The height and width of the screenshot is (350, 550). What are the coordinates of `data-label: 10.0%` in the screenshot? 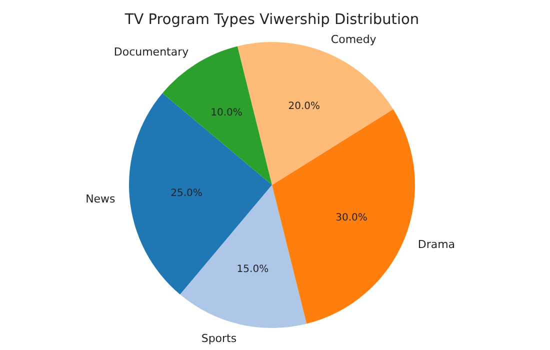 It's located at (226, 113).